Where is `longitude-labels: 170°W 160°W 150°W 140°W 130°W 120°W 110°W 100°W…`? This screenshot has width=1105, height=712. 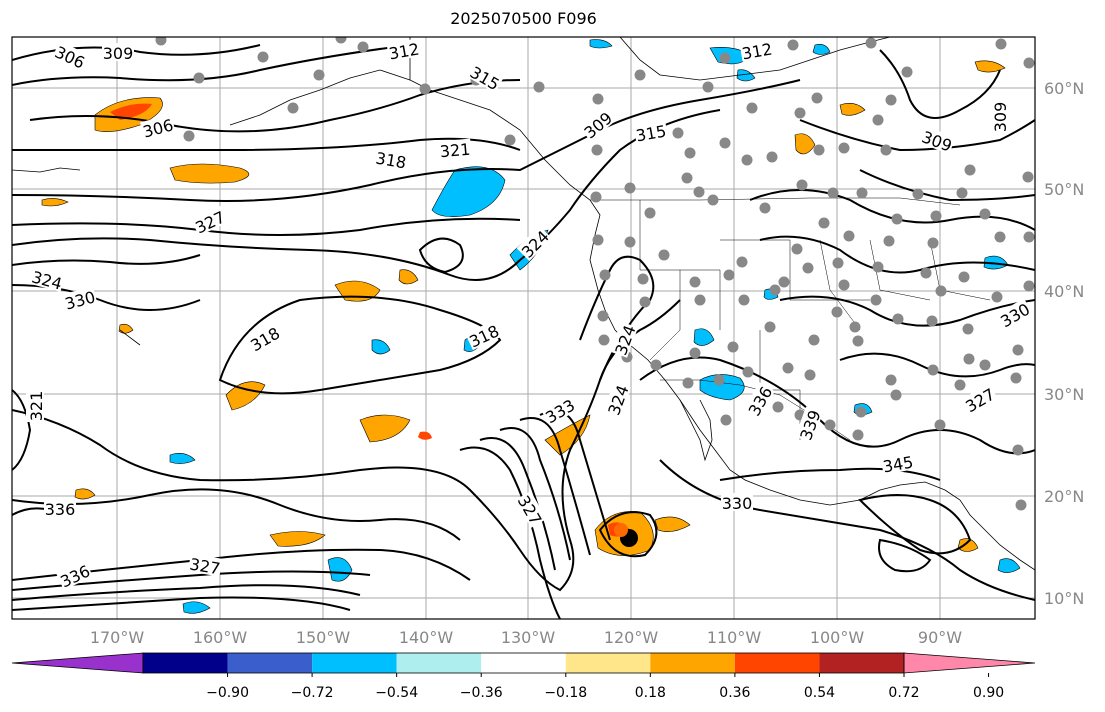
longitude-labels: 170°W 160°W 150°W 140°W 130°W 120°W 110°W 100°W… is located at coordinates (526, 637).